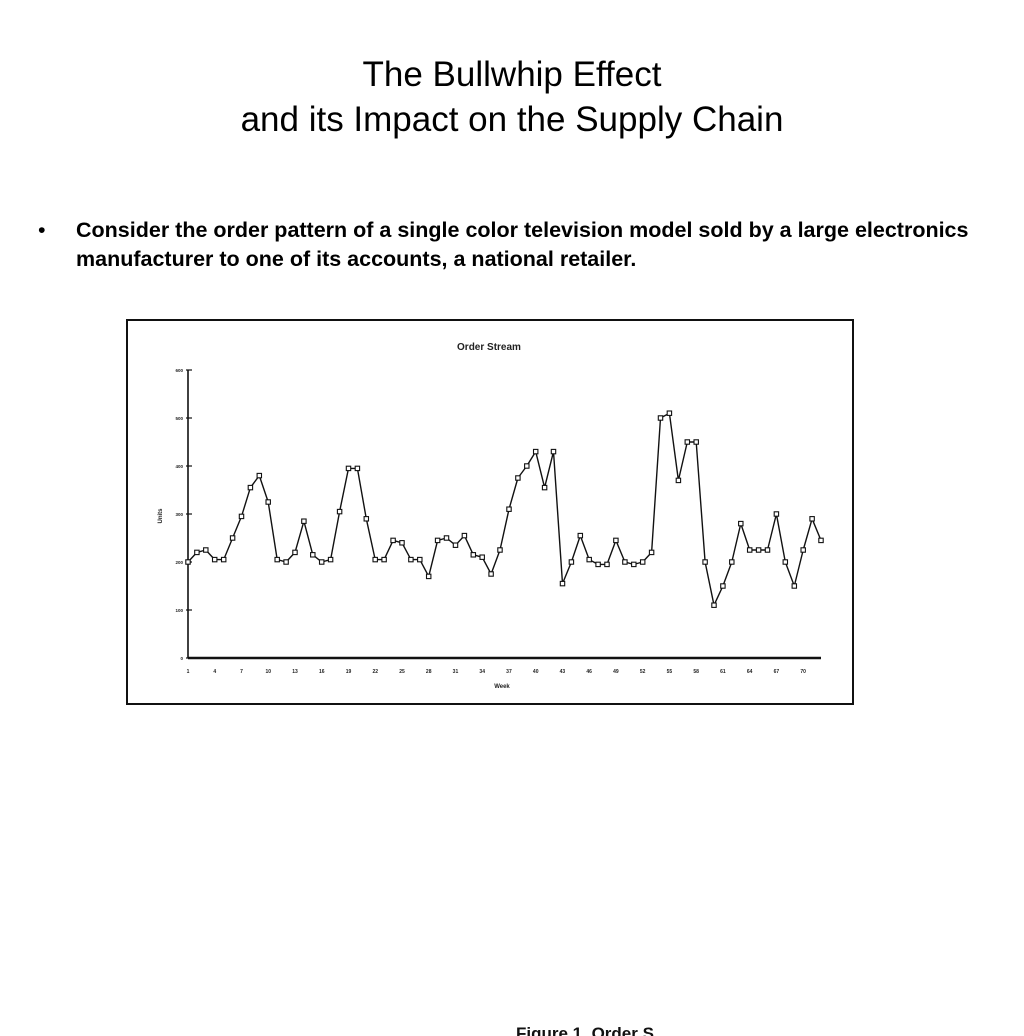 Image resolution: width=1024 pixels, height=1036 pixels. I want to click on x-tick-label: 10, so click(268, 672).